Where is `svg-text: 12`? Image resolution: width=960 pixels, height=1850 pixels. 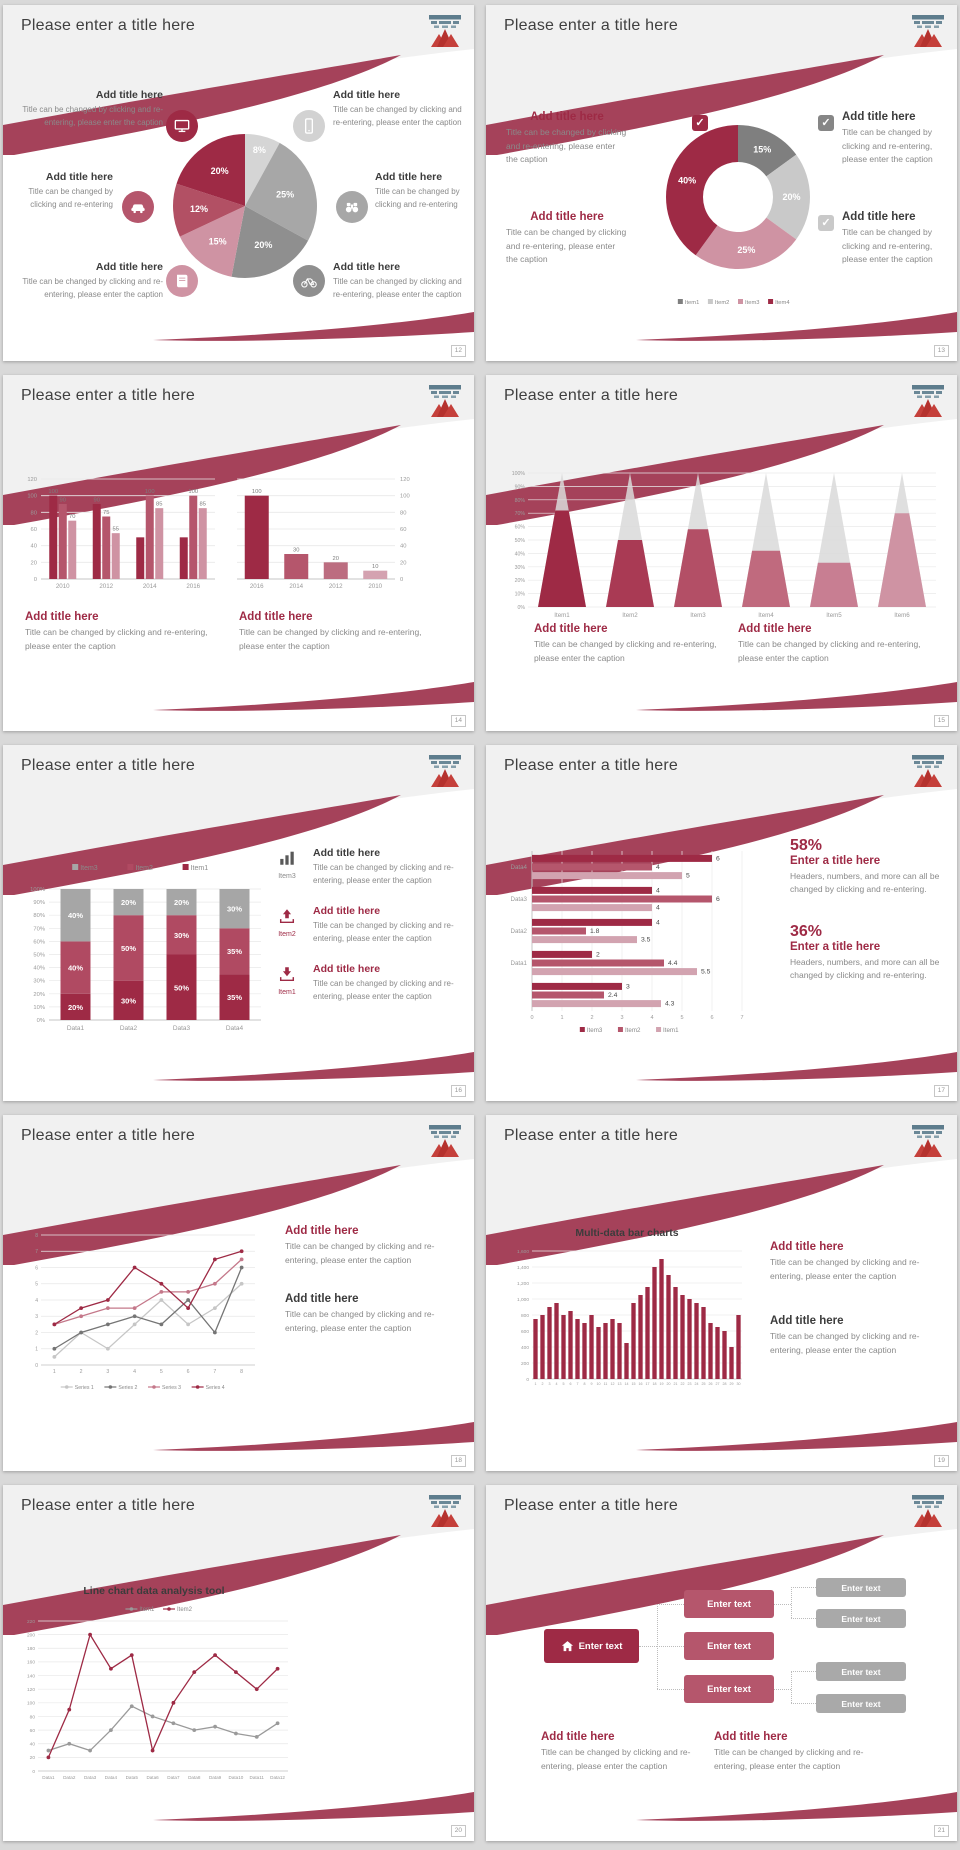 svg-text: 12 is located at coordinates (613, 1384).